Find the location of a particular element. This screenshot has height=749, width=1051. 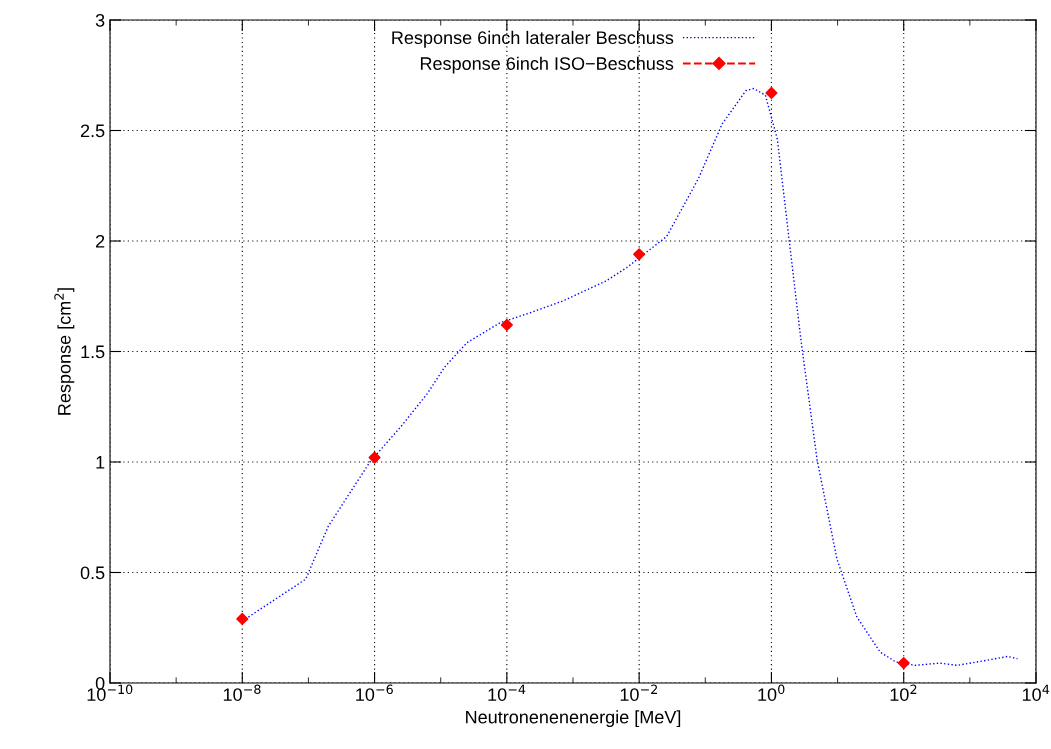

y-axis-title: Response [cm$^{2}$] is located at coordinates (64, 351).